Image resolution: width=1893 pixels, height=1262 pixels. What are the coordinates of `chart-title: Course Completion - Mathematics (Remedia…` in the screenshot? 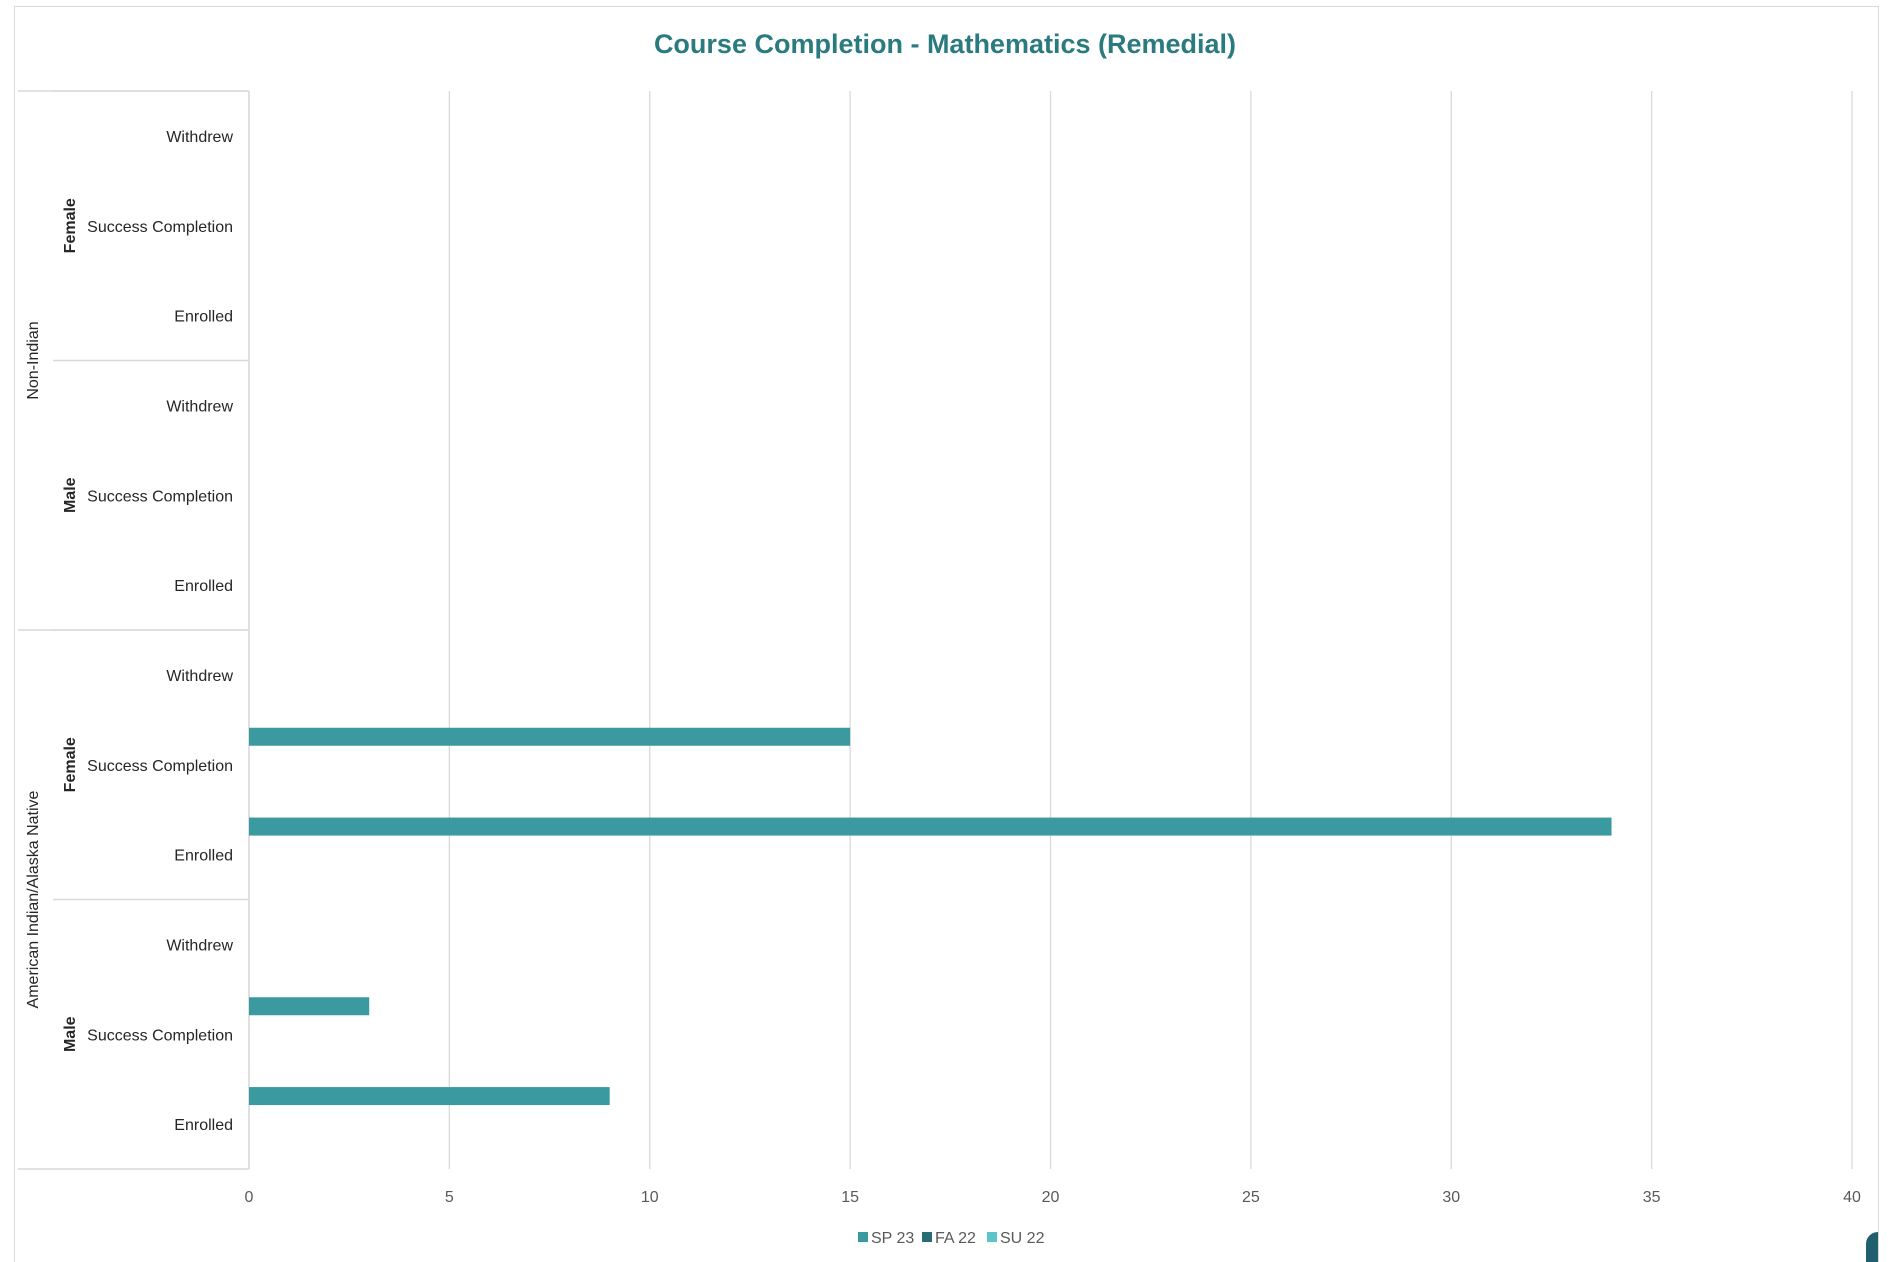 It's located at (945, 44).